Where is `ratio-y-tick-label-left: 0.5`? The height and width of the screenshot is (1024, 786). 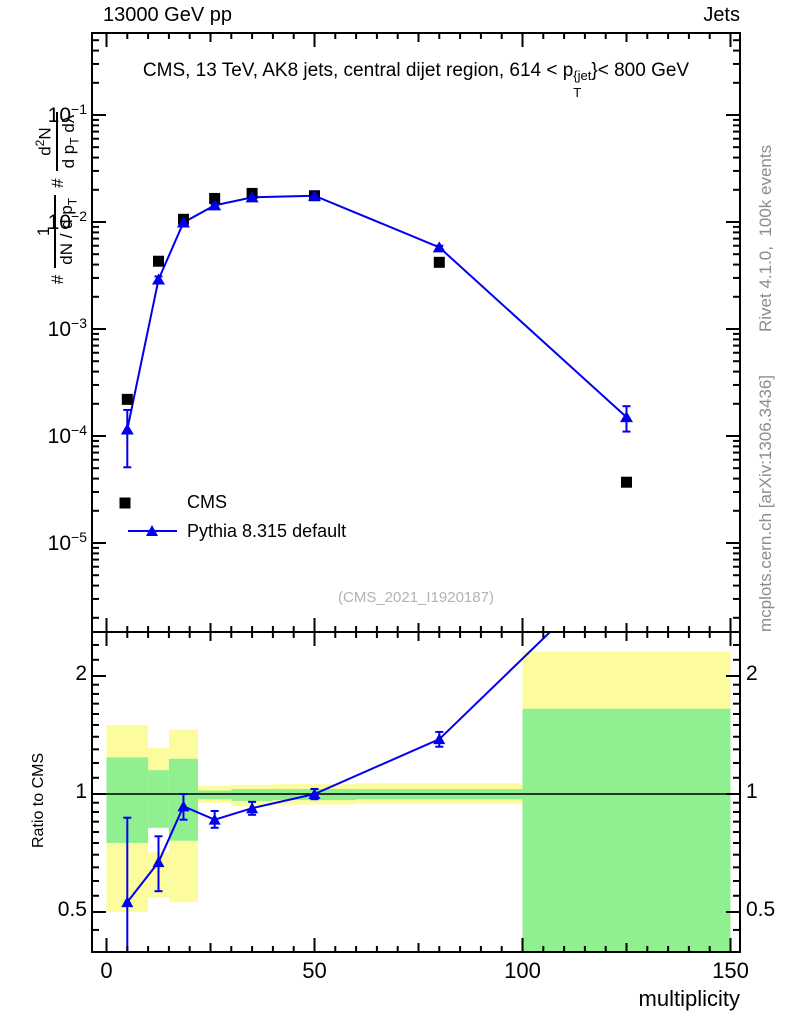 ratio-y-tick-label-left: 0.5 is located at coordinates (72, 909).